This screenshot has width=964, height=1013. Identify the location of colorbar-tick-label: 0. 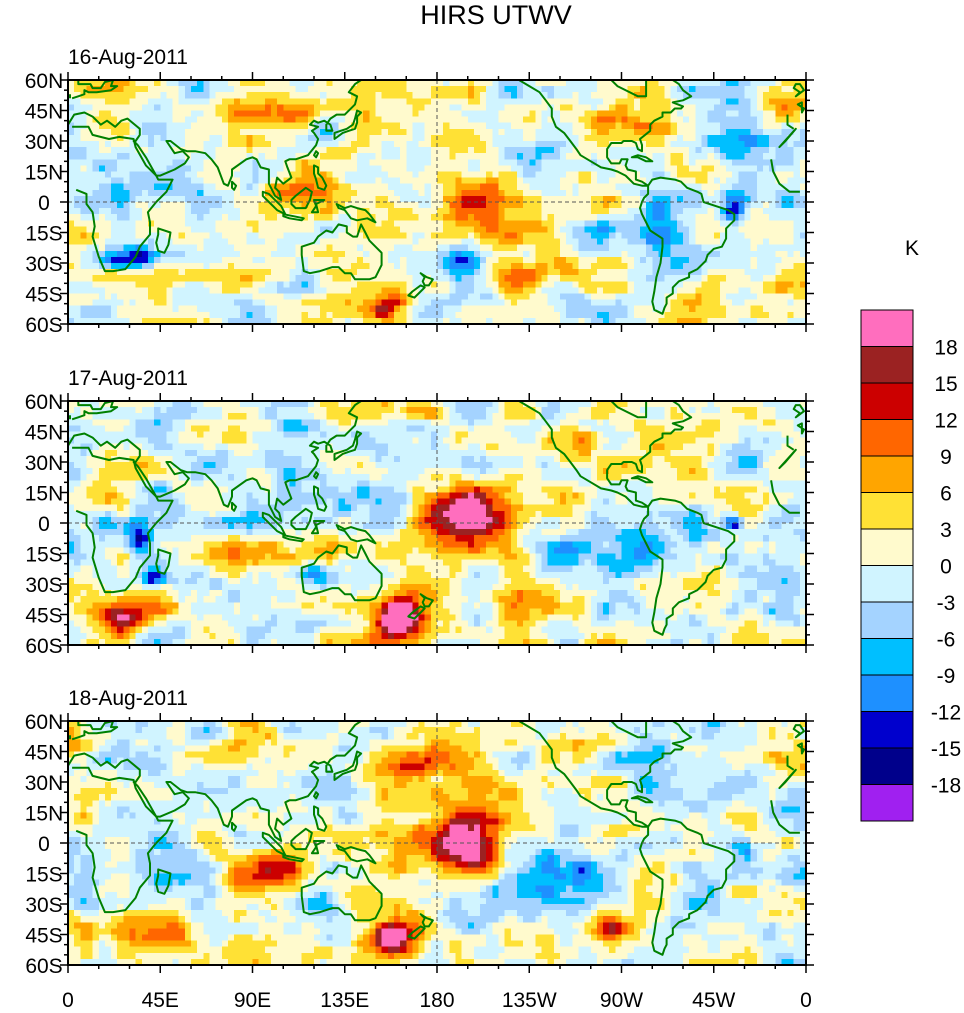
(946, 567).